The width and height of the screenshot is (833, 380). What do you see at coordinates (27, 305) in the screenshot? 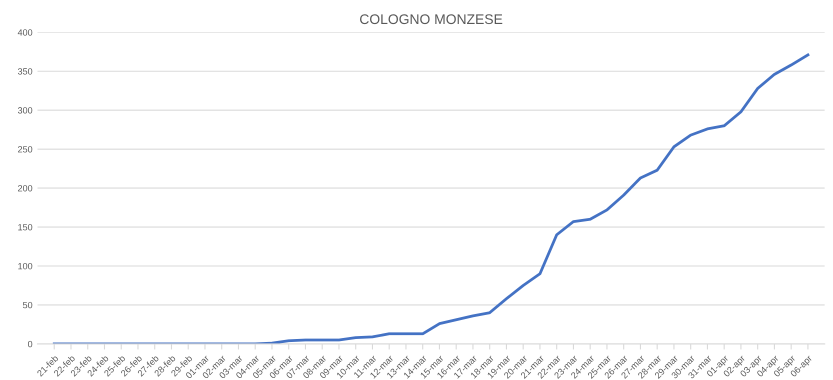
I see `y-tick-label: 50` at bounding box center [27, 305].